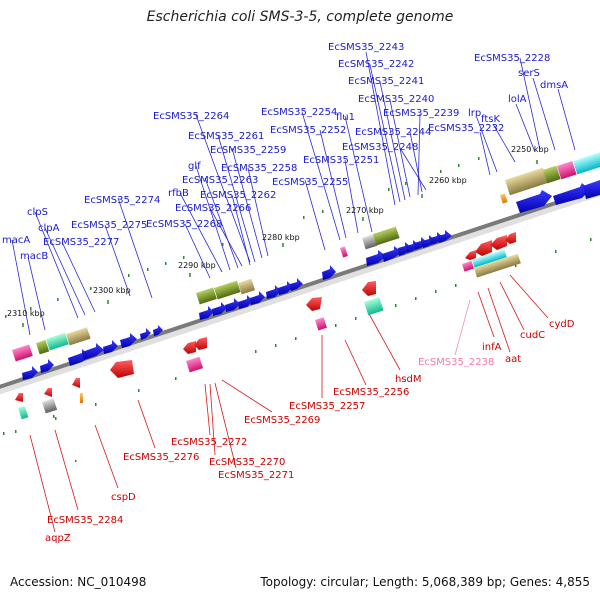  What do you see at coordinates (197, 265) in the screenshot?
I see `scale-label: 2290 kbp` at bounding box center [197, 265].